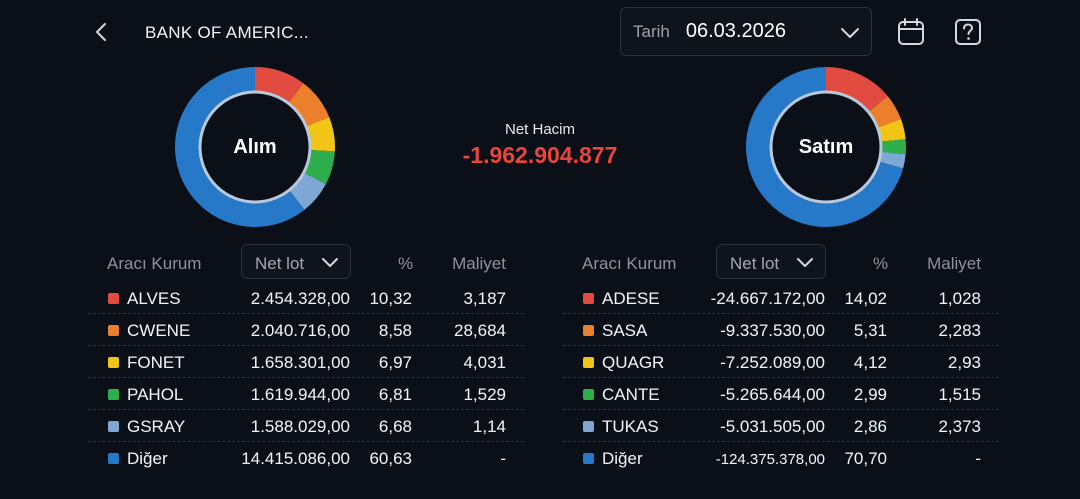 This screenshot has width=1080, height=499. Describe the element at coordinates (480, 330) in the screenshot. I see `cost: 28,684` at that location.